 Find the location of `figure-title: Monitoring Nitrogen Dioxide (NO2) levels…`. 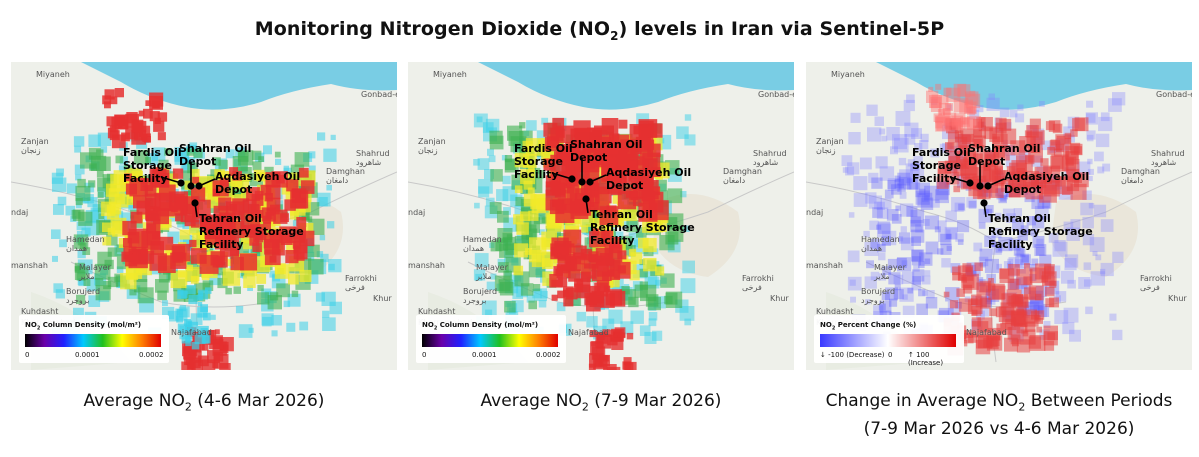

figure-title: Monitoring Nitrogen Dioxide (NO2) levels… is located at coordinates (599, 30).